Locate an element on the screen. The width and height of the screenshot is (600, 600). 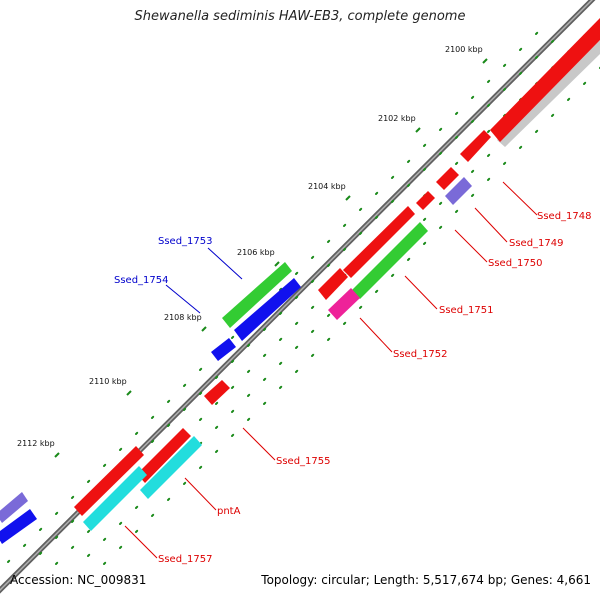
gene-red-arrow-feature is located at coordinates (333, 284).